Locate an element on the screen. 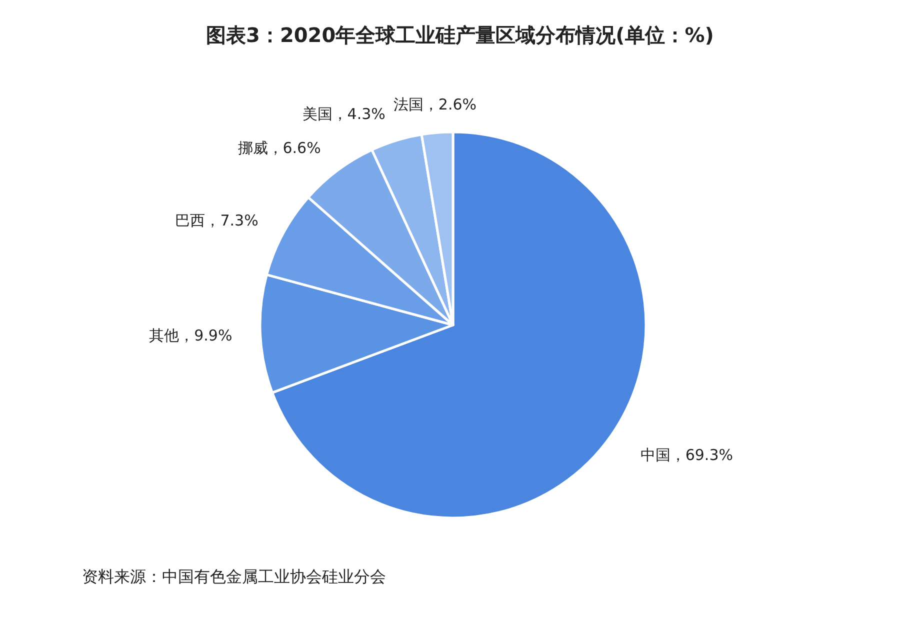  slice-label: 巴西，7.3% is located at coordinates (216, 220).